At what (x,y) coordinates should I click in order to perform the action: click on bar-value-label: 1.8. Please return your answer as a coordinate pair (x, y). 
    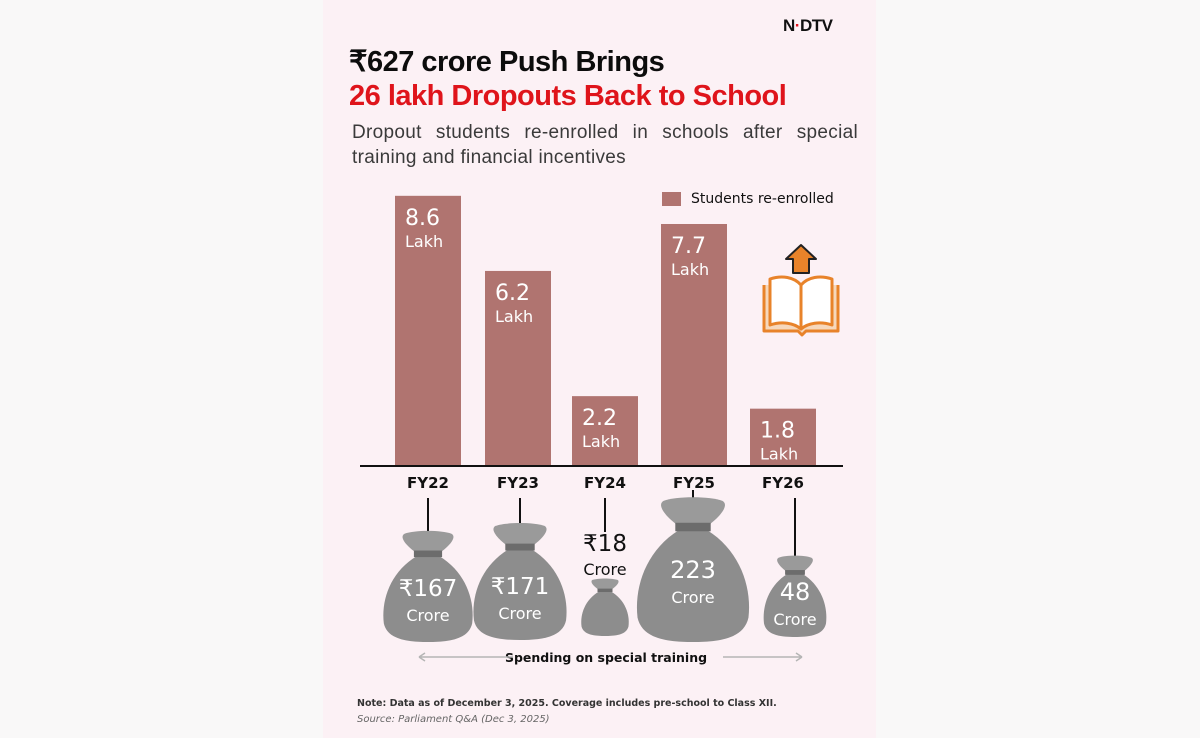
    Looking at the image, I should click on (777, 431).